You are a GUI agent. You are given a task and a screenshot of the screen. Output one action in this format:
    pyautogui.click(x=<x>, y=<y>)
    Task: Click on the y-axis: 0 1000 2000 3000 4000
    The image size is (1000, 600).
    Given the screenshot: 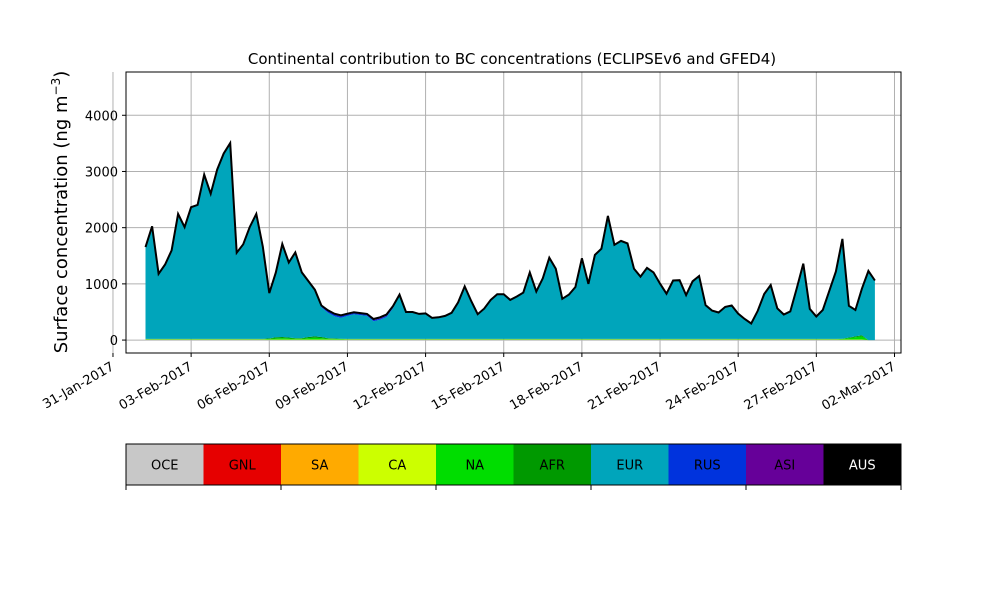 What is the action you would take?
    pyautogui.click(x=105, y=229)
    